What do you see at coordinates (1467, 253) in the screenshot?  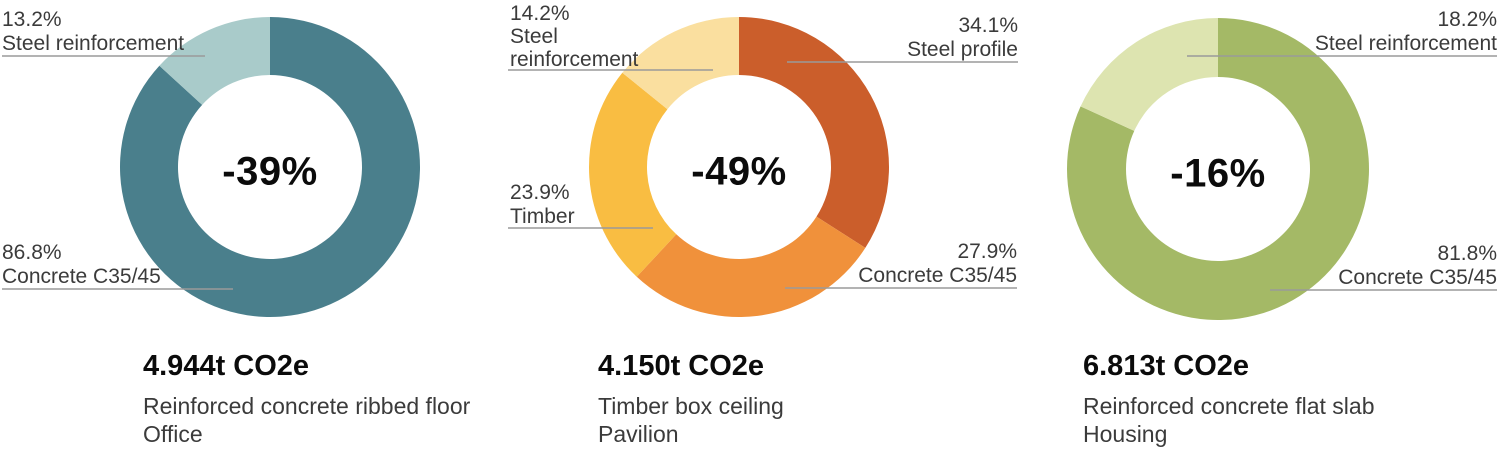 I see `annotation-value: 81.8%` at bounding box center [1467, 253].